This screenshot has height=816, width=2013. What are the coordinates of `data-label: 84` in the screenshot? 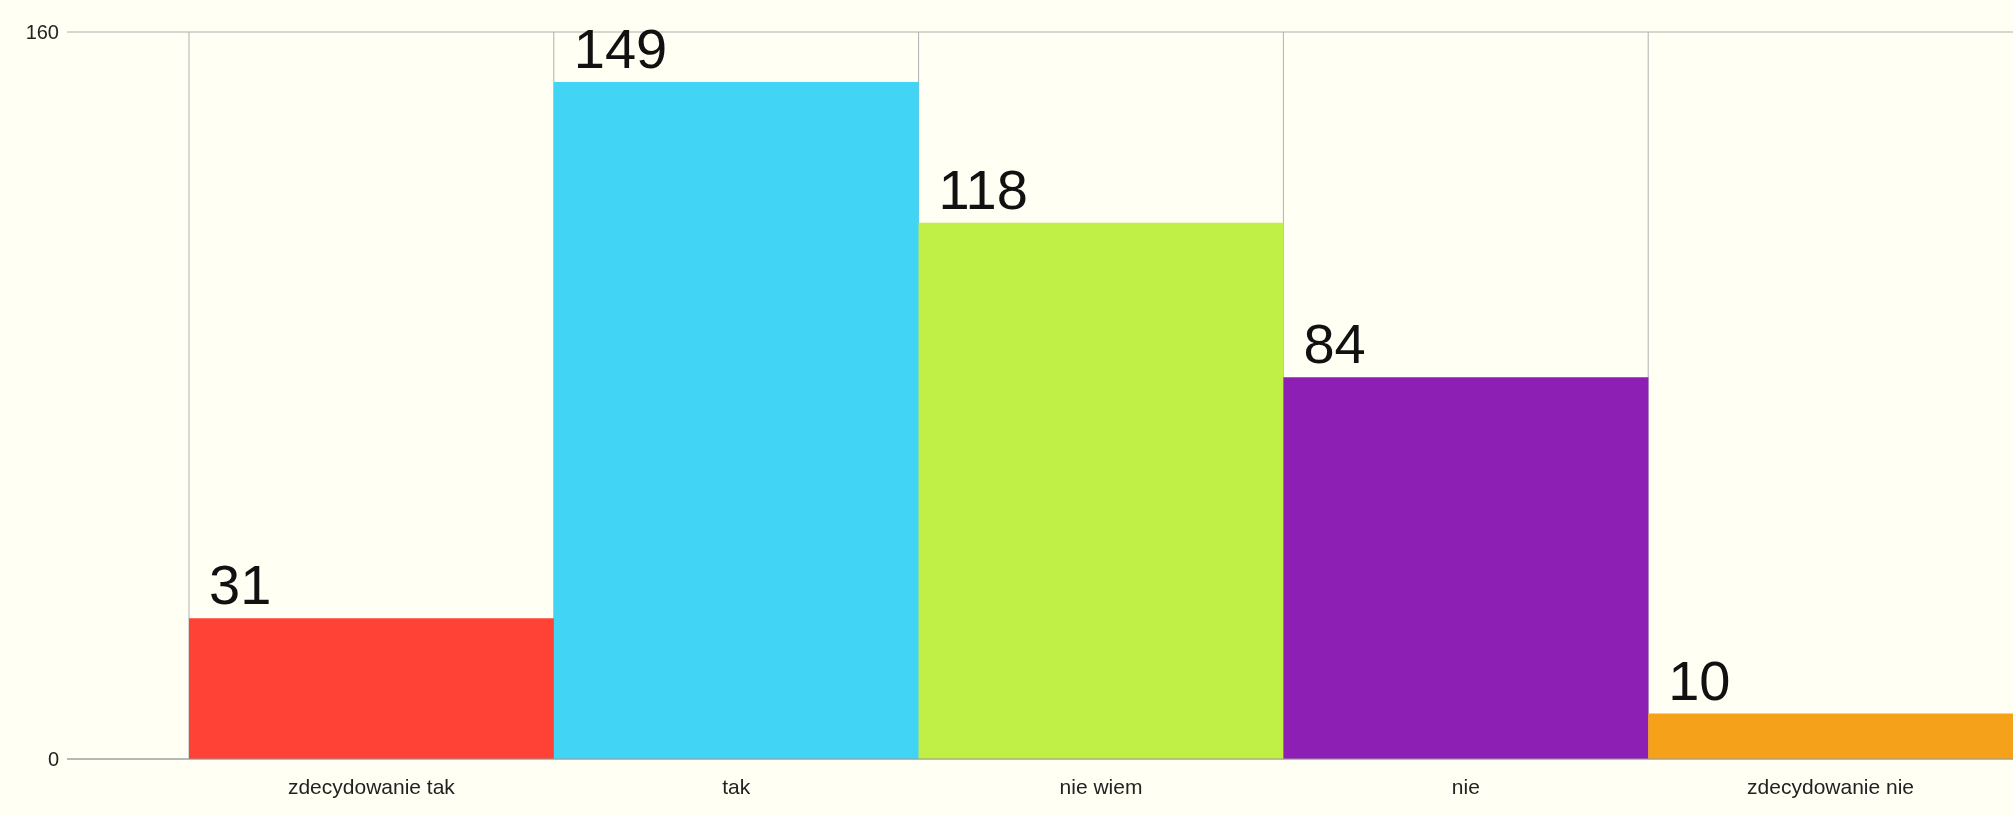 It's located at (1334, 344).